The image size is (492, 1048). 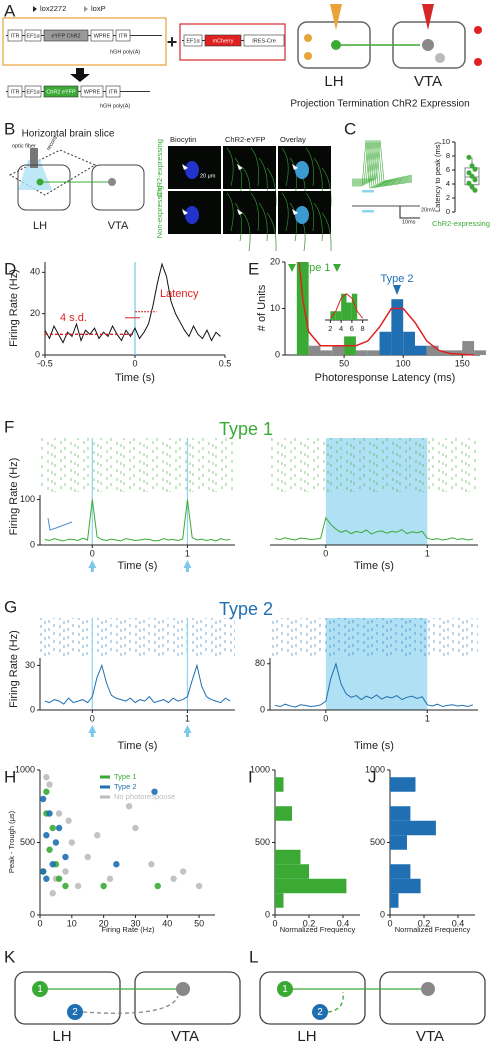 What do you see at coordinates (115, 106) in the screenshot?
I see `polya-label: hGH poly(A)` at bounding box center [115, 106].